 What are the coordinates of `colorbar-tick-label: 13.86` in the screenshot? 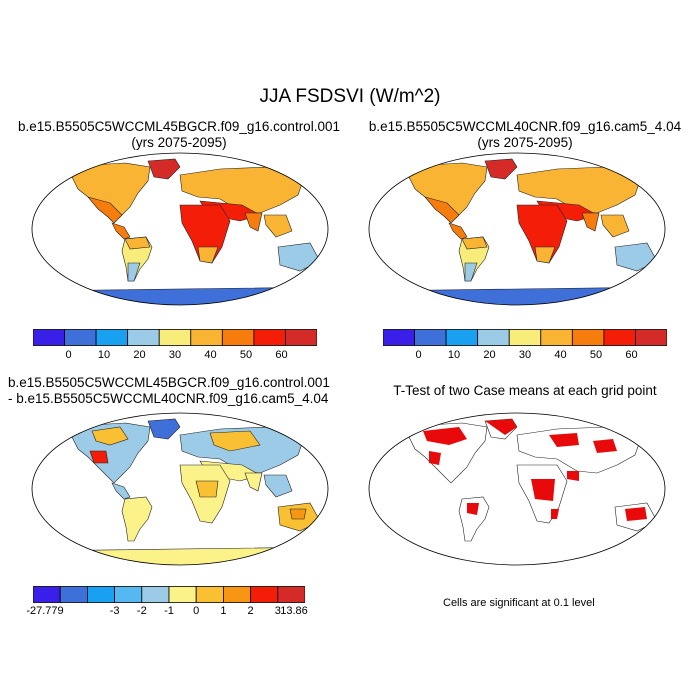 It's located at (294, 611).